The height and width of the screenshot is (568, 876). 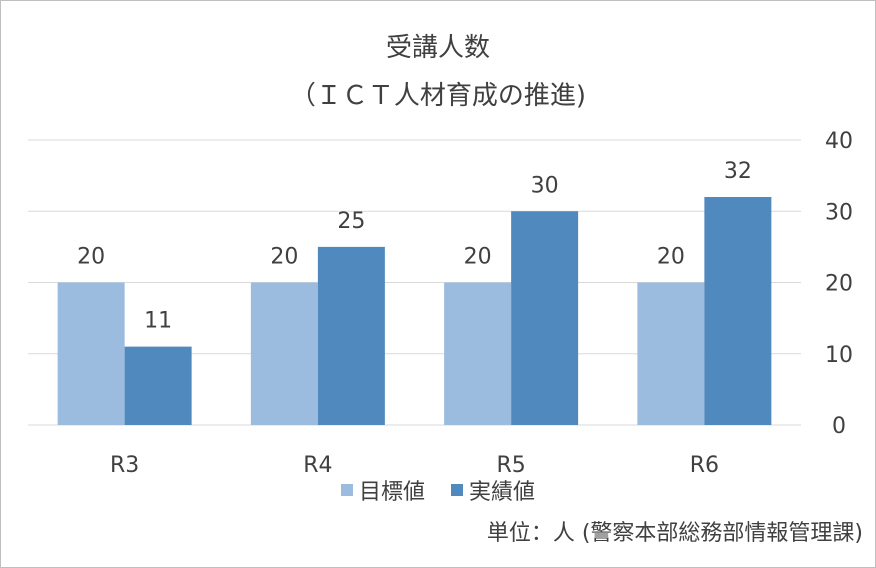 I want to click on legend-swatch-target, so click(x=346, y=490).